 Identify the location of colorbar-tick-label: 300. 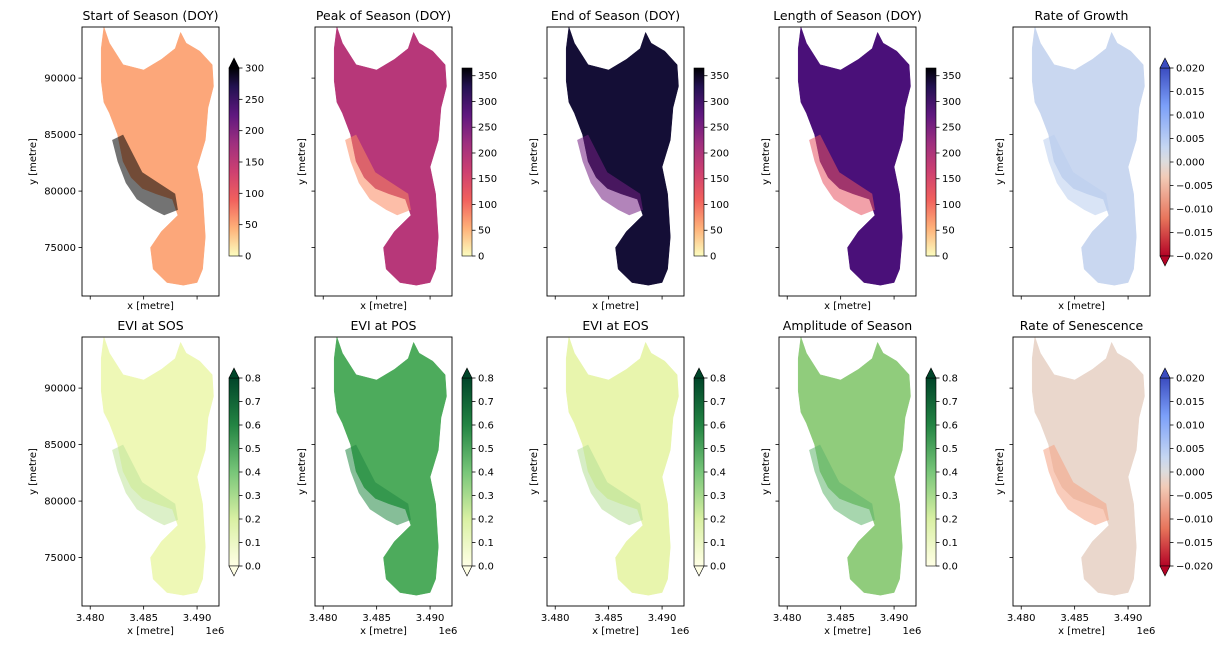
(254, 69).